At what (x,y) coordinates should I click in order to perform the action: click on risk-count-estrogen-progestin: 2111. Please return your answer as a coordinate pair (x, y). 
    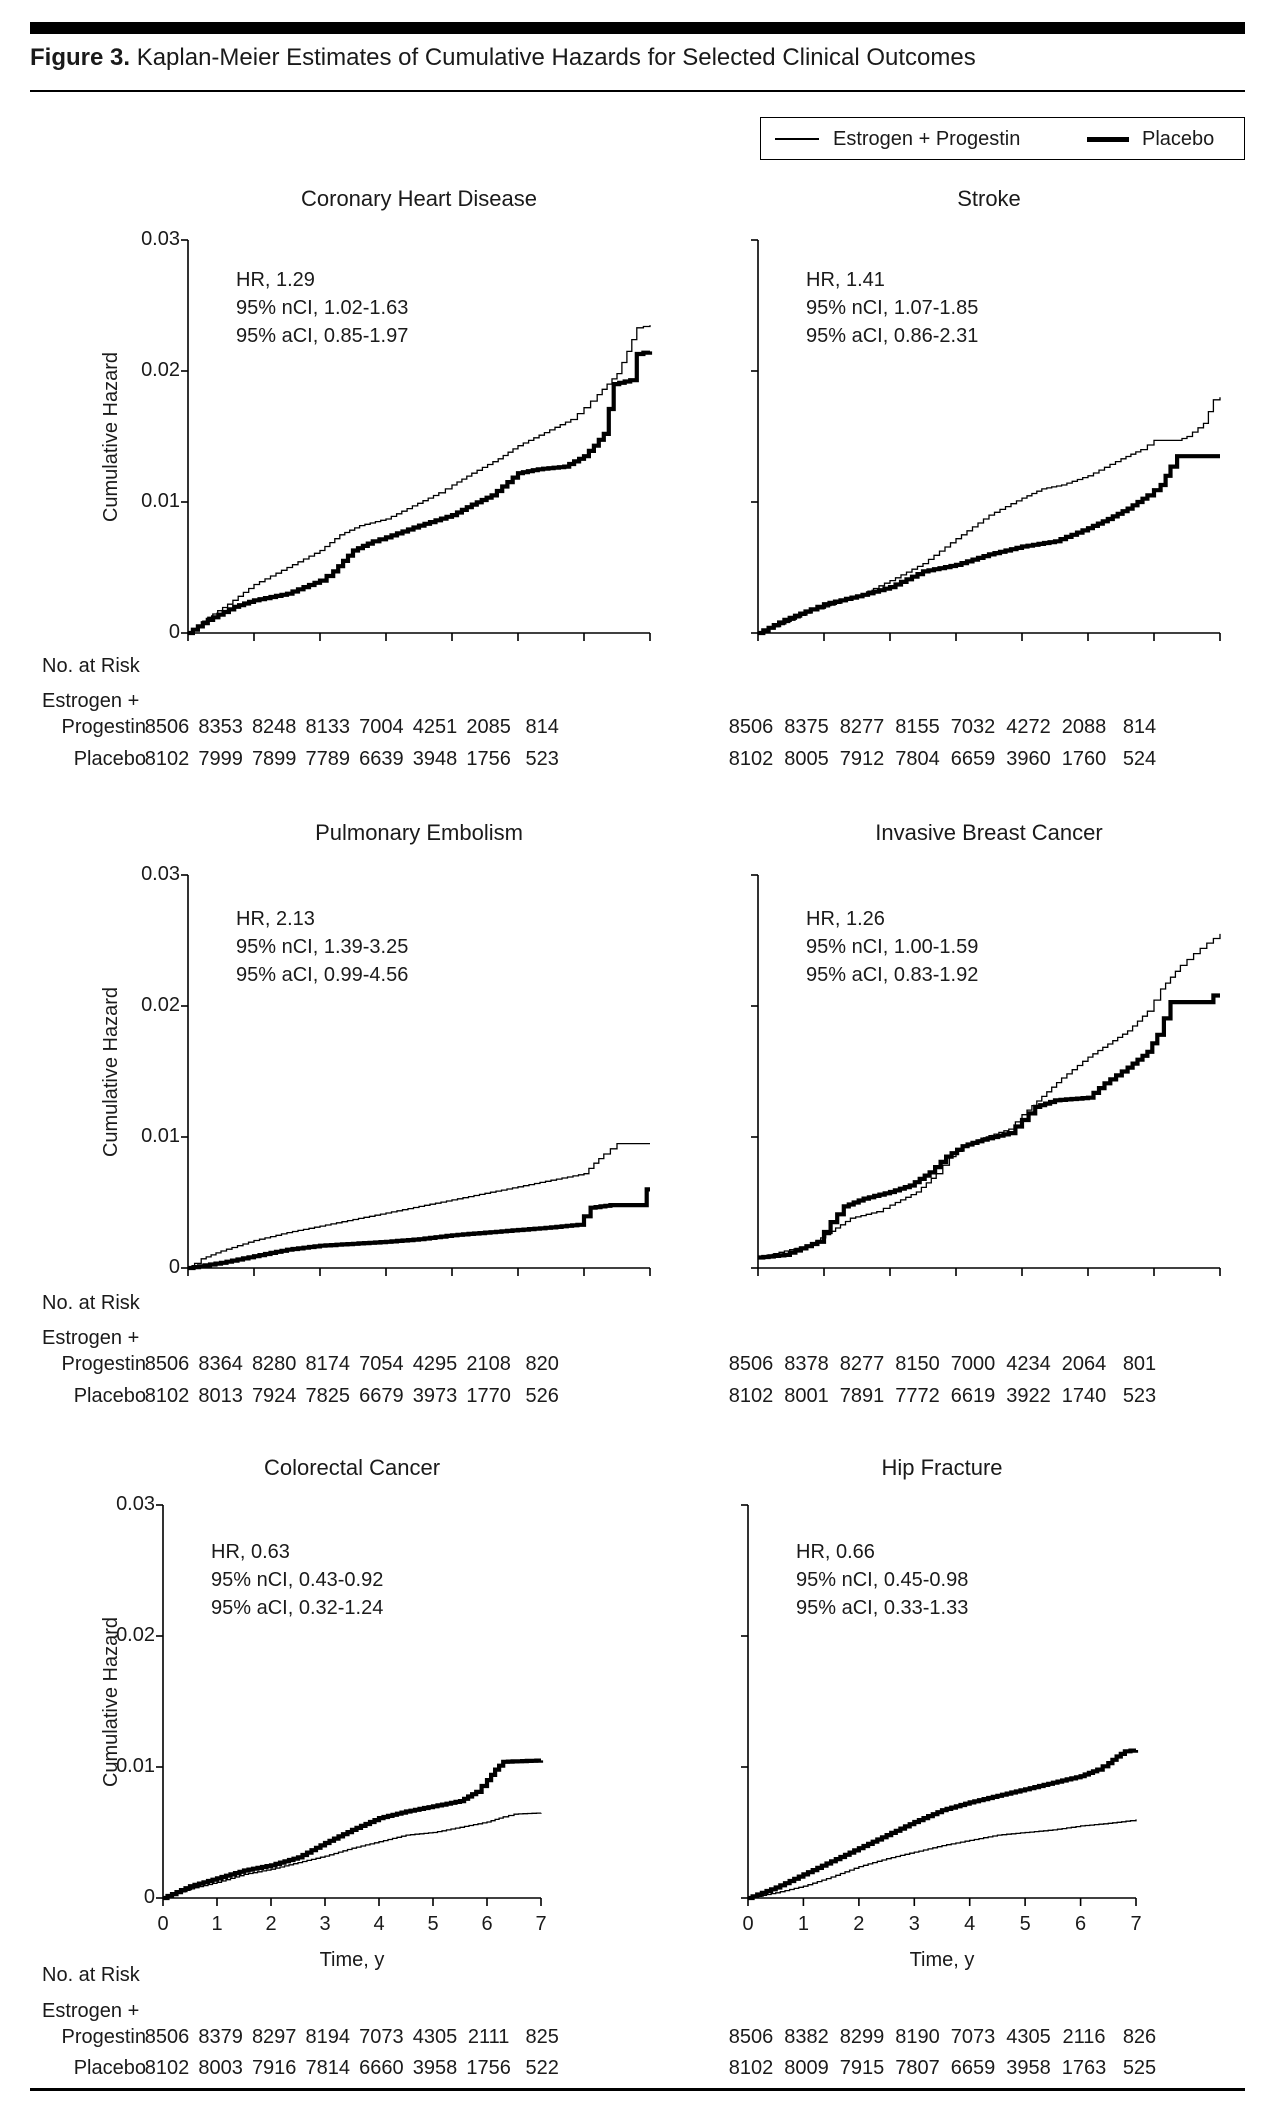
    Looking at the image, I should click on (488, 2037).